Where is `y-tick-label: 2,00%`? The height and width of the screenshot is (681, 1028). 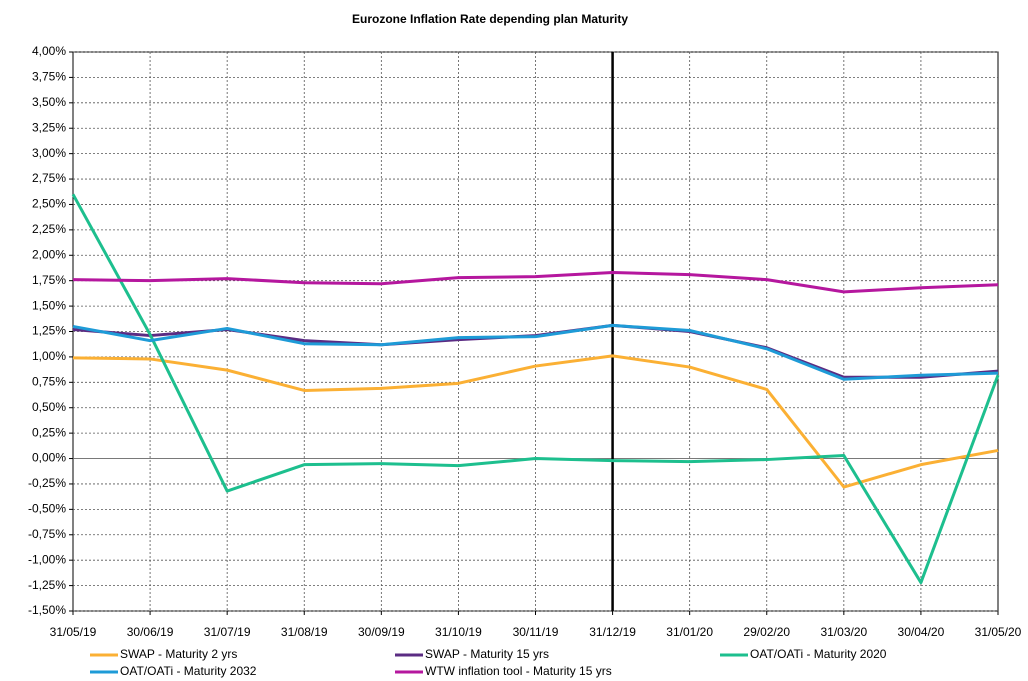 y-tick-label: 2,00% is located at coordinates (49, 254).